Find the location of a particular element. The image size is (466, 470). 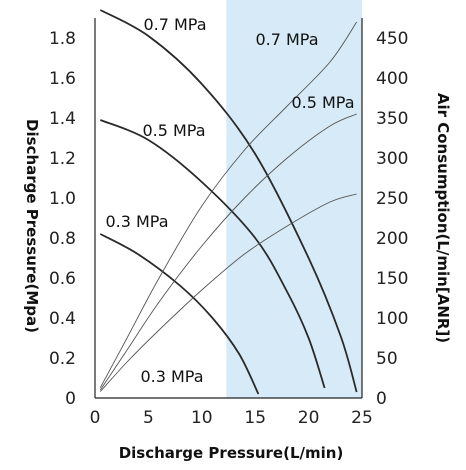

y-left-tick-label: 0.4 is located at coordinates (62, 319).